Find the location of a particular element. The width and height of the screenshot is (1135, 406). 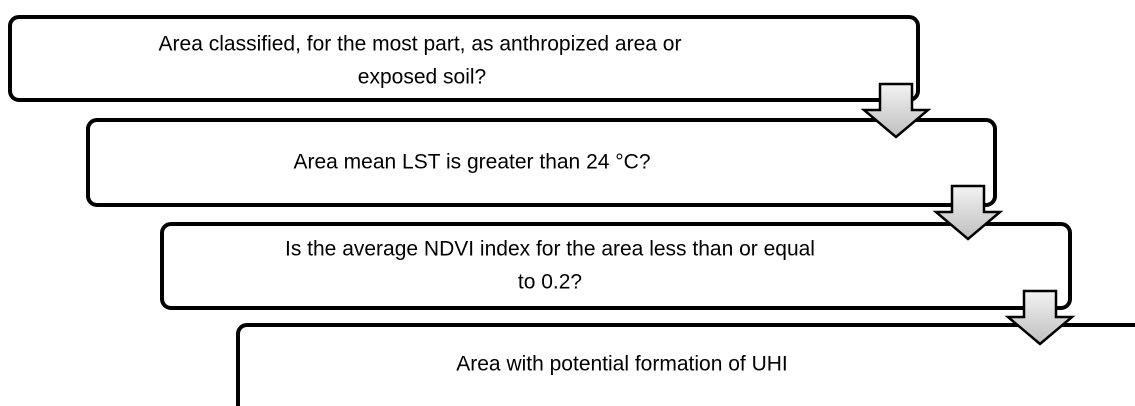

step-text: to 0.2? is located at coordinates (550, 282).